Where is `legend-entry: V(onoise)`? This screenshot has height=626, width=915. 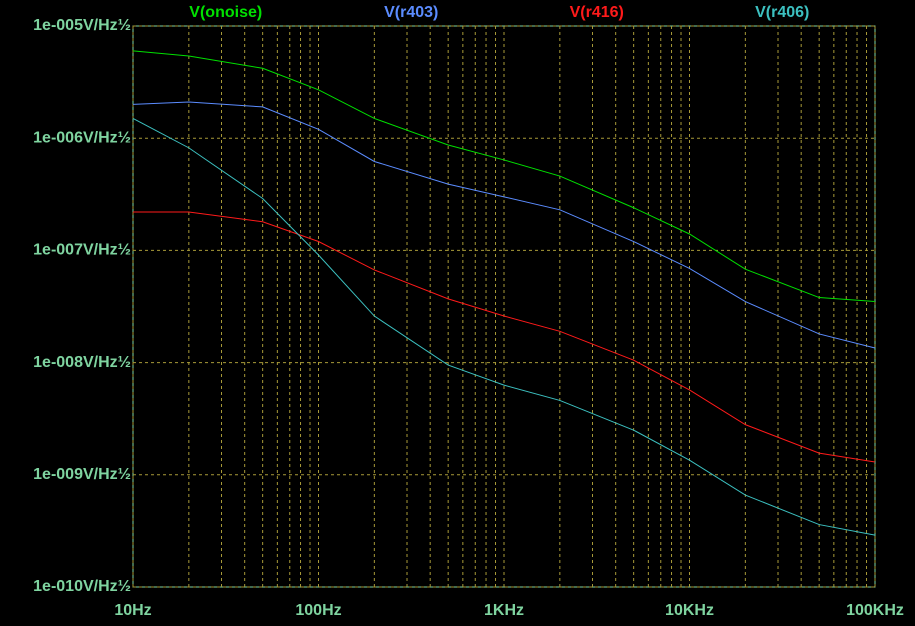
legend-entry: V(onoise) is located at coordinates (225, 12).